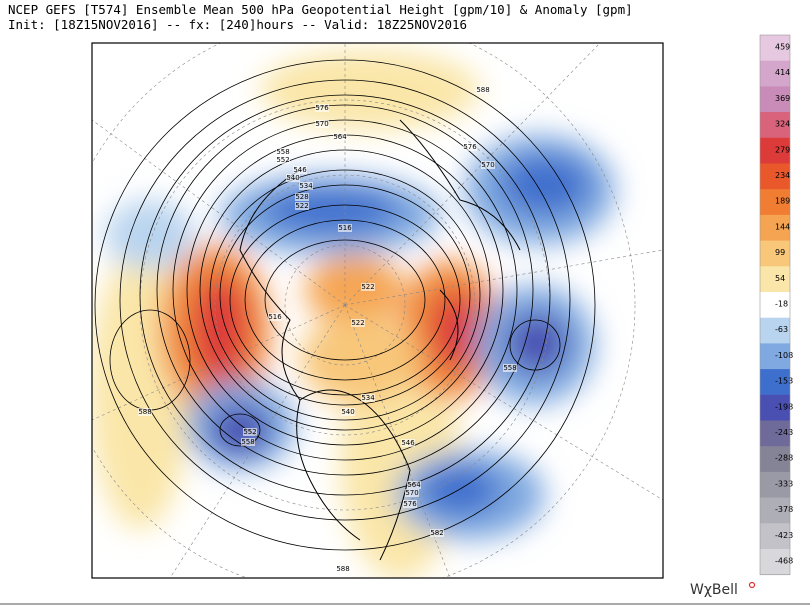  Describe the element at coordinates (782, 149) in the screenshot. I see `colorbar-label: 279` at that location.